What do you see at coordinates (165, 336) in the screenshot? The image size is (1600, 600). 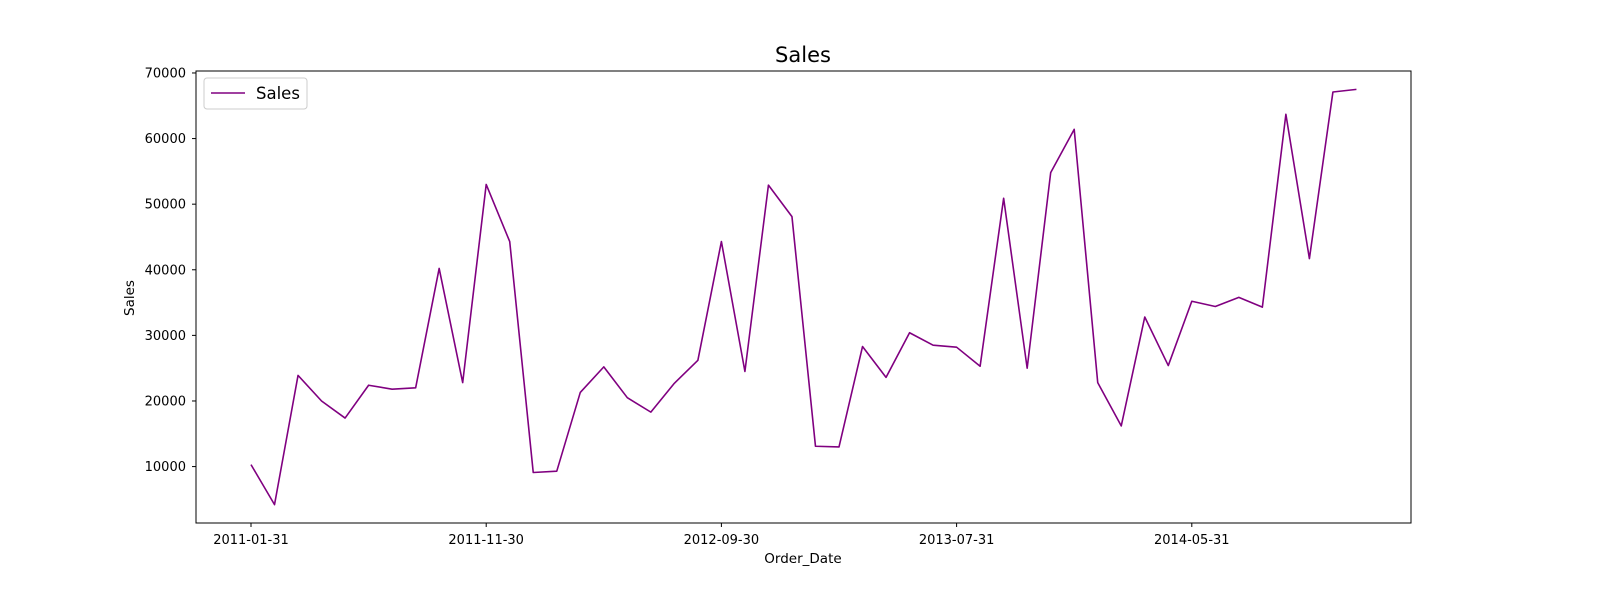 I see `y-tick-label: 30000` at bounding box center [165, 336].